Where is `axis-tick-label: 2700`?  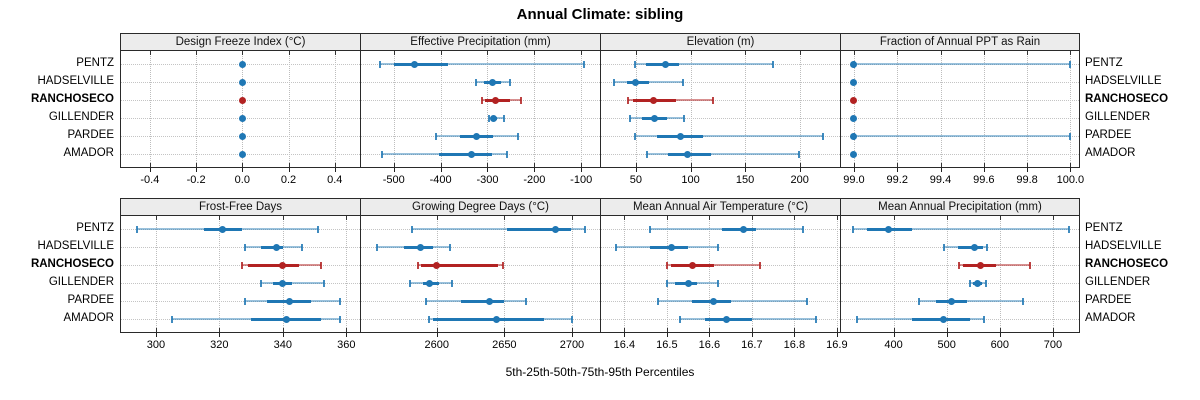 axis-tick-label: 2700 is located at coordinates (572, 345).